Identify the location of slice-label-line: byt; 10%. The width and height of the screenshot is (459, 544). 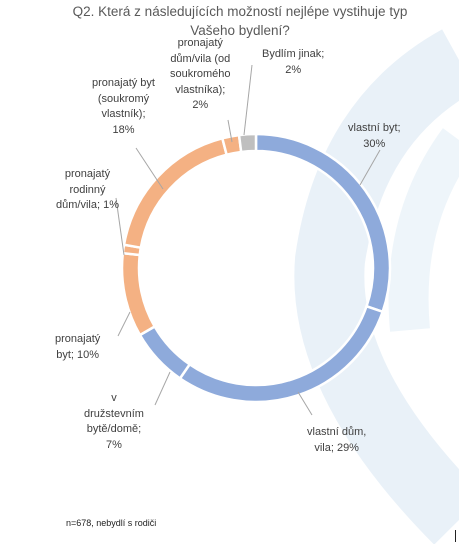
(78, 354).